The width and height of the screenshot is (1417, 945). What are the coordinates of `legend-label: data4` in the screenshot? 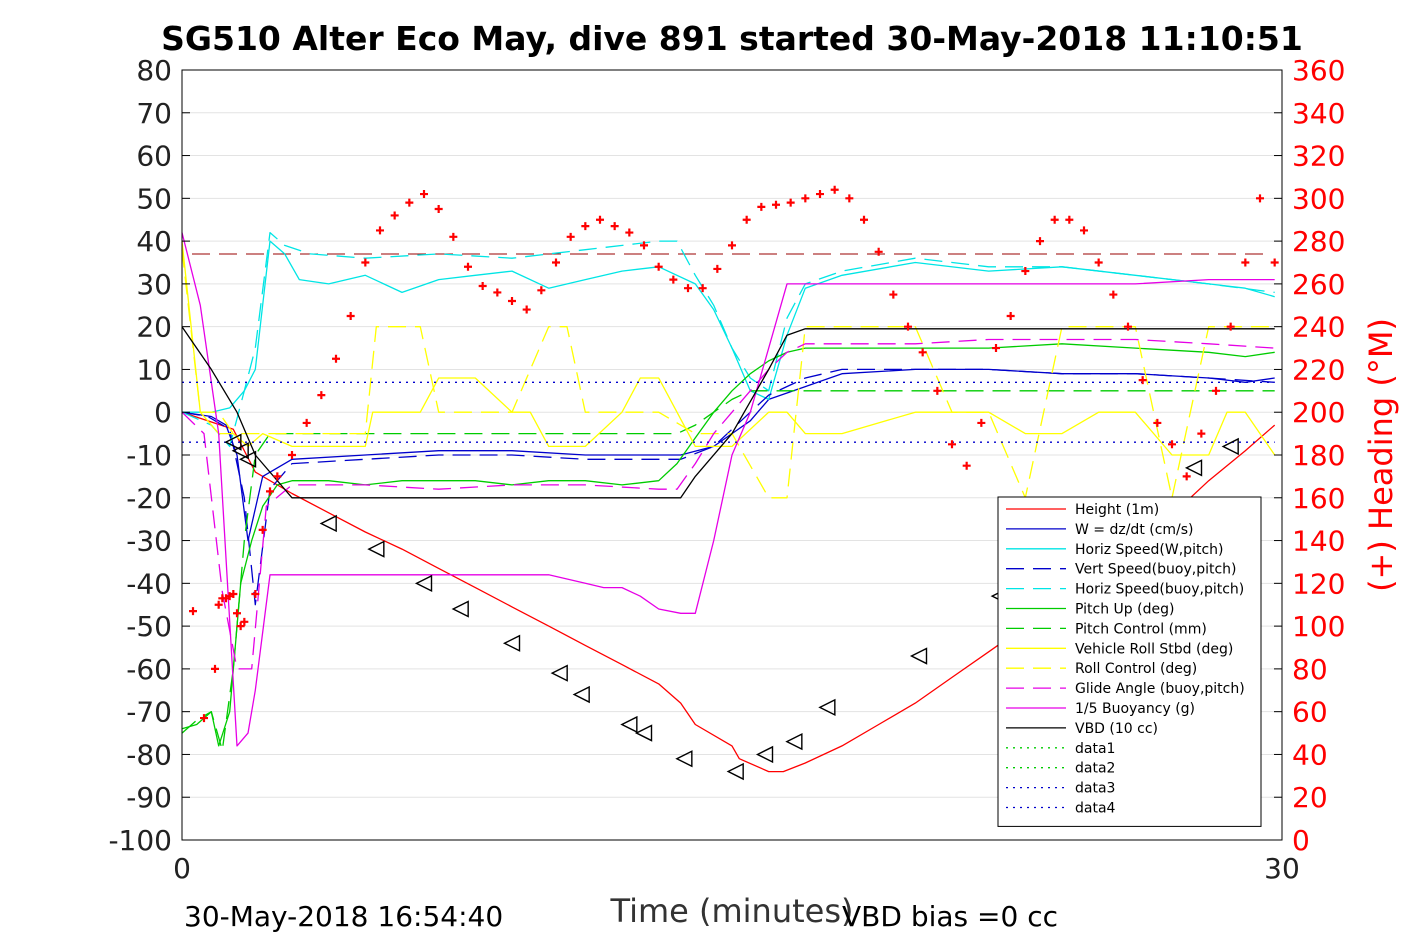 It's located at (1095, 809).